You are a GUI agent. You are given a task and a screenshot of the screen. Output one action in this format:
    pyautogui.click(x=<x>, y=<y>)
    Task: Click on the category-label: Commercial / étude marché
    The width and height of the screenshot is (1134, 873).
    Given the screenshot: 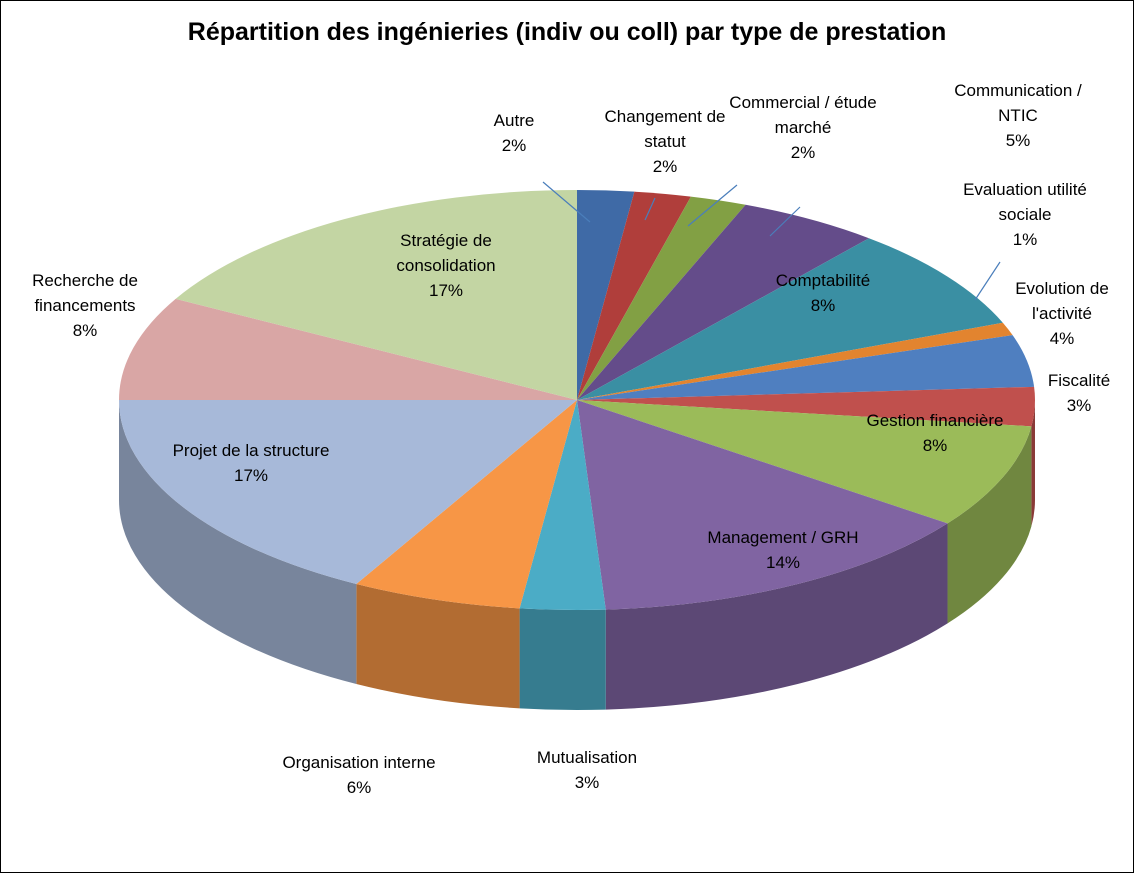 What is the action you would take?
    pyautogui.click(x=803, y=115)
    